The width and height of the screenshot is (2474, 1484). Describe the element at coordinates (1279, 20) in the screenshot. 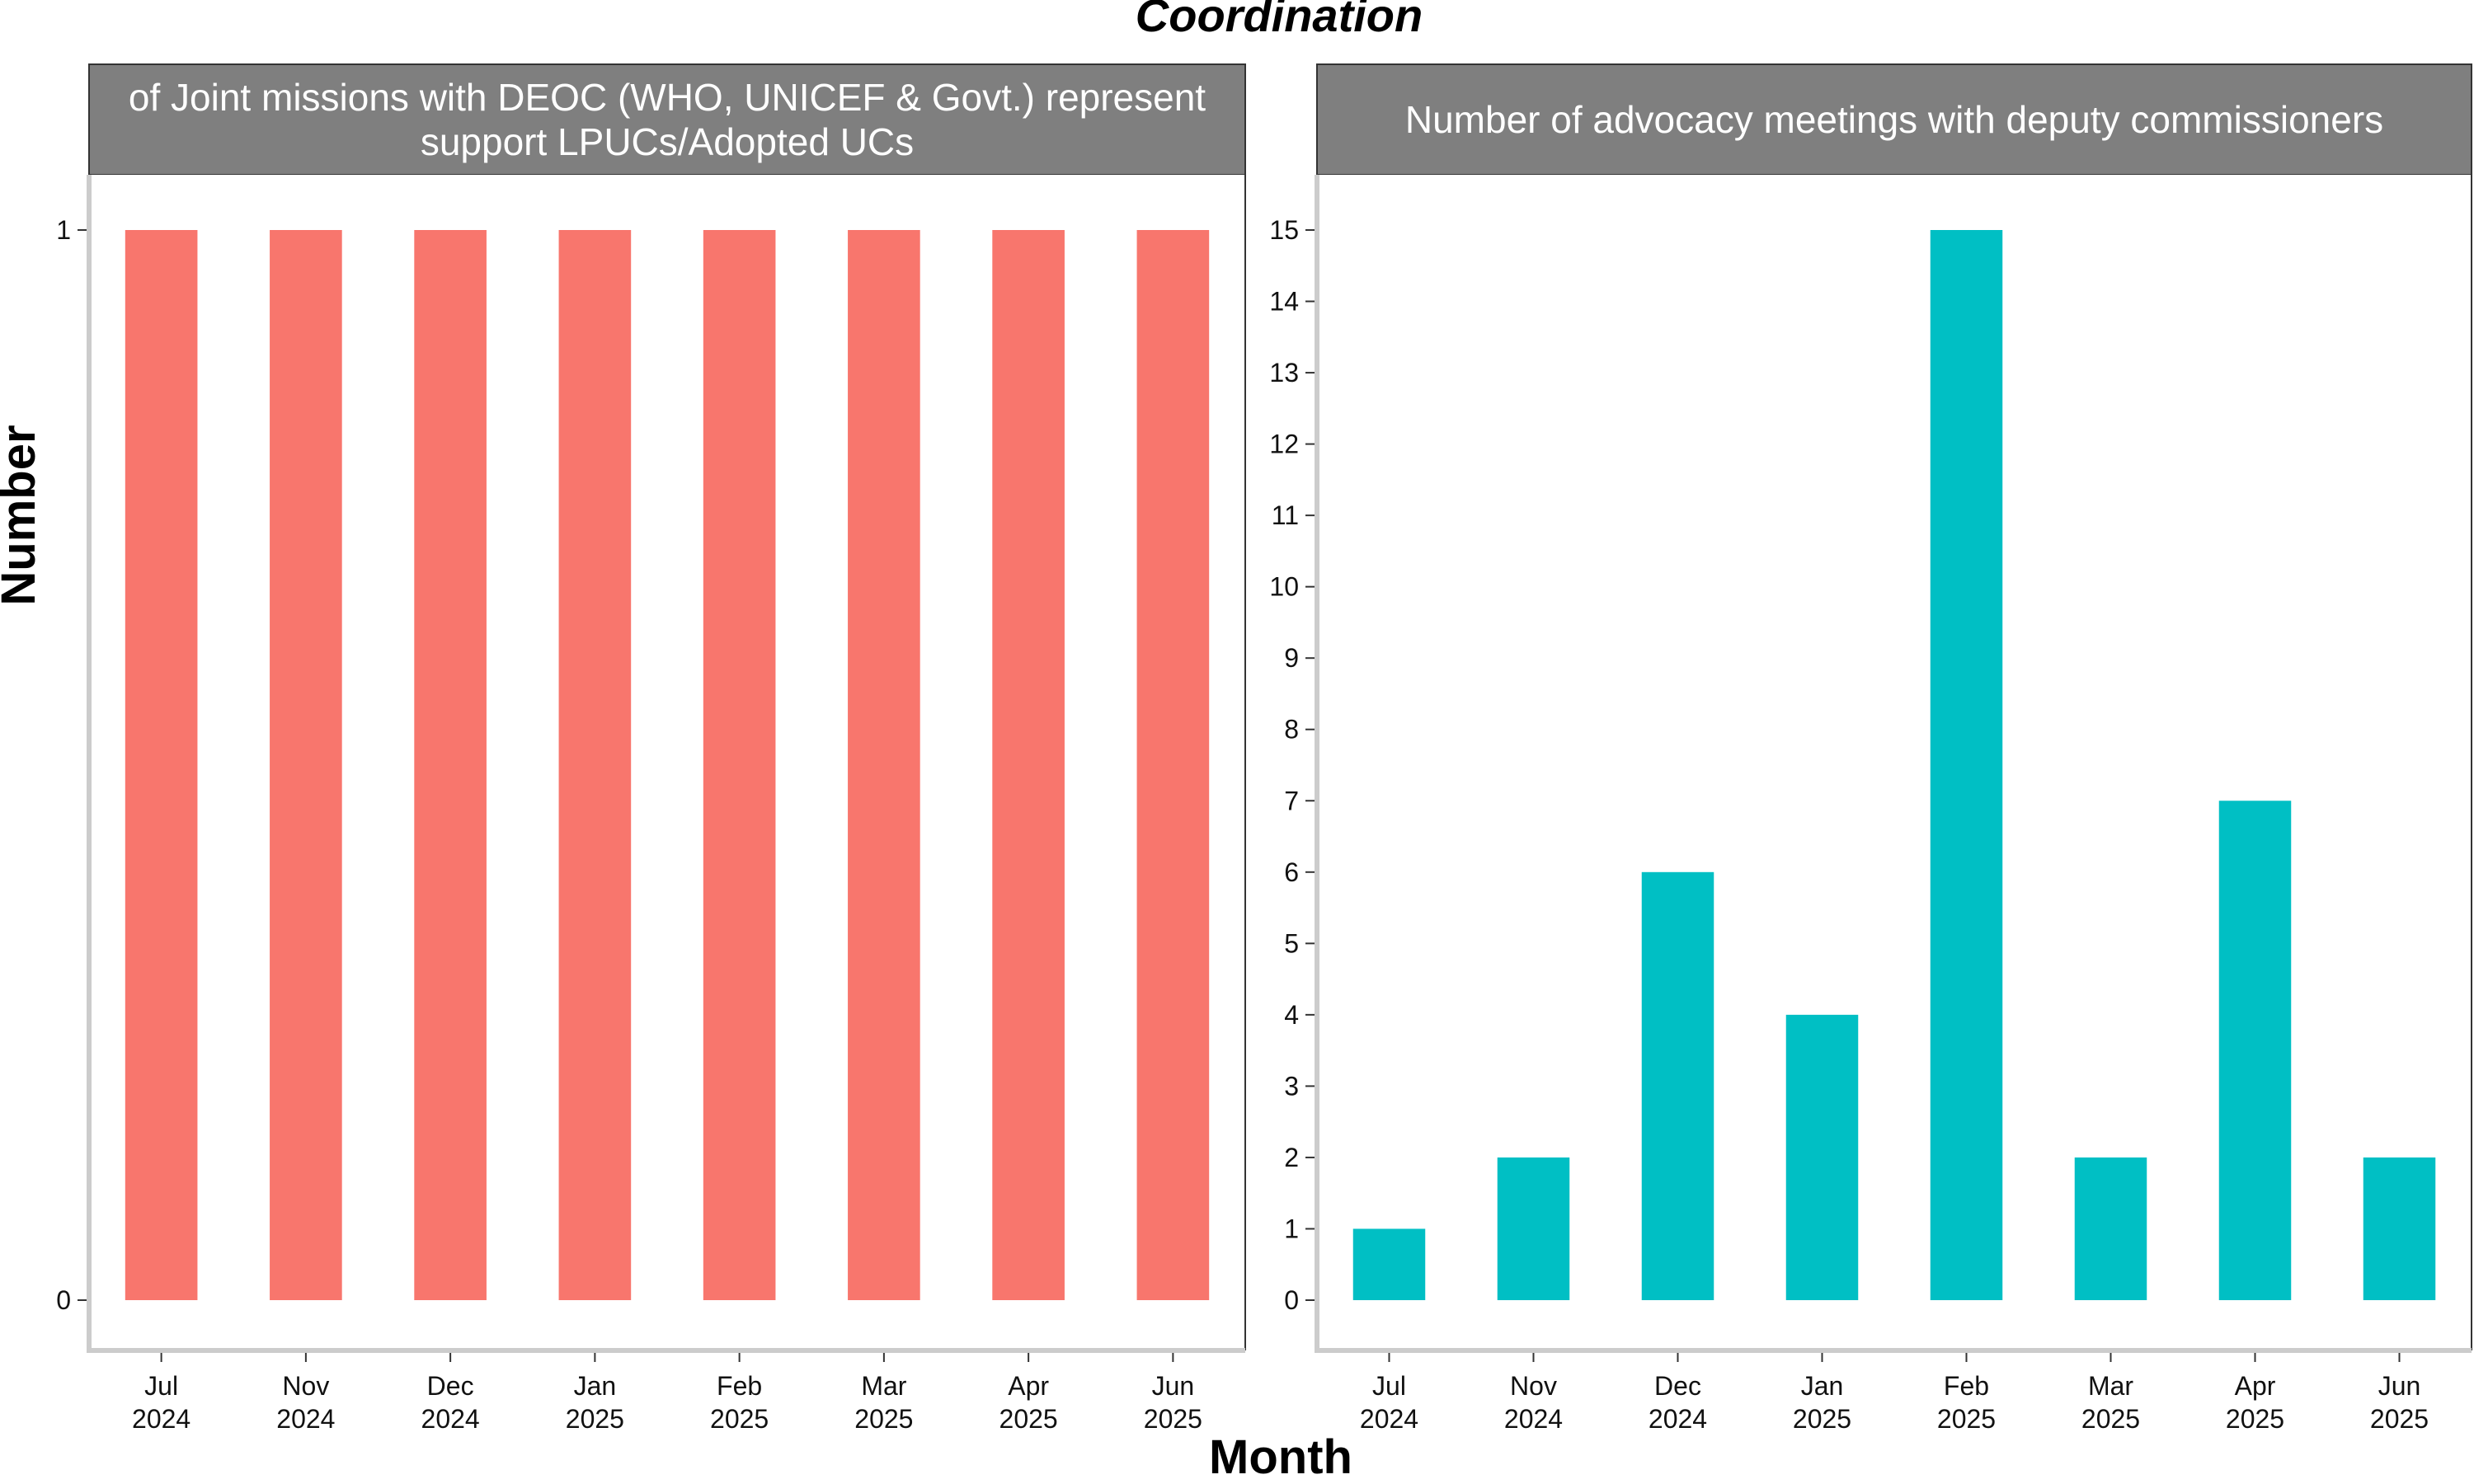

I see `chart-title: Coordination` at that location.